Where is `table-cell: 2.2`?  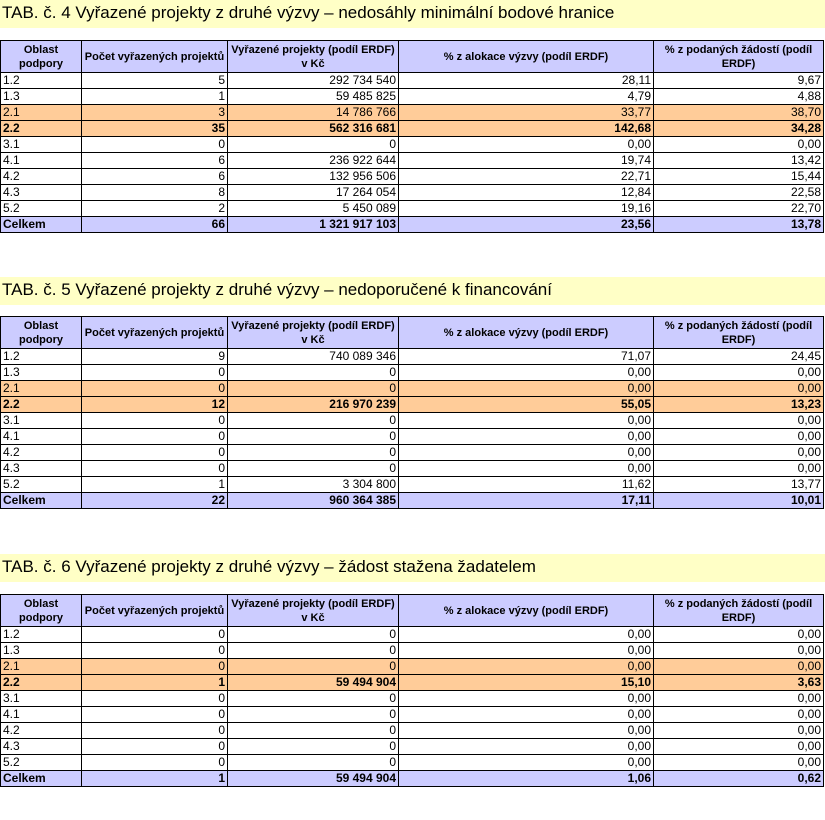
table-cell: 2.2 is located at coordinates (41, 404).